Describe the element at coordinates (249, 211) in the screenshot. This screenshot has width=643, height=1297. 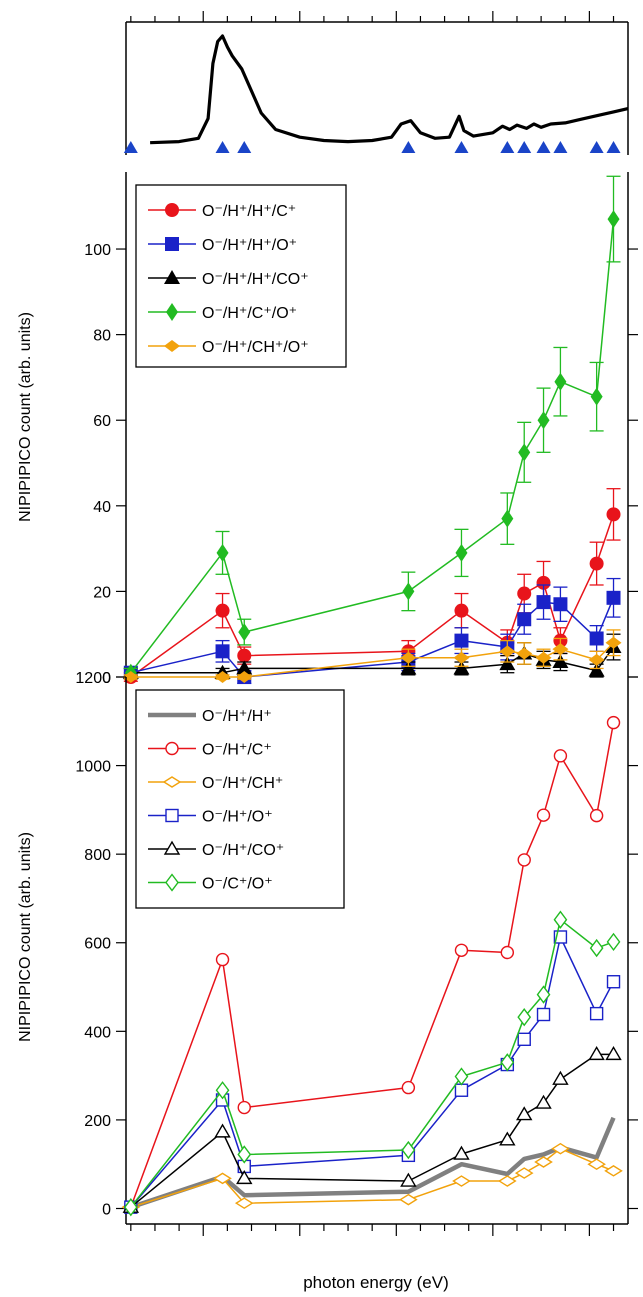
I see `legend-label: O⁻/H⁺/H⁺/C⁺` at that location.